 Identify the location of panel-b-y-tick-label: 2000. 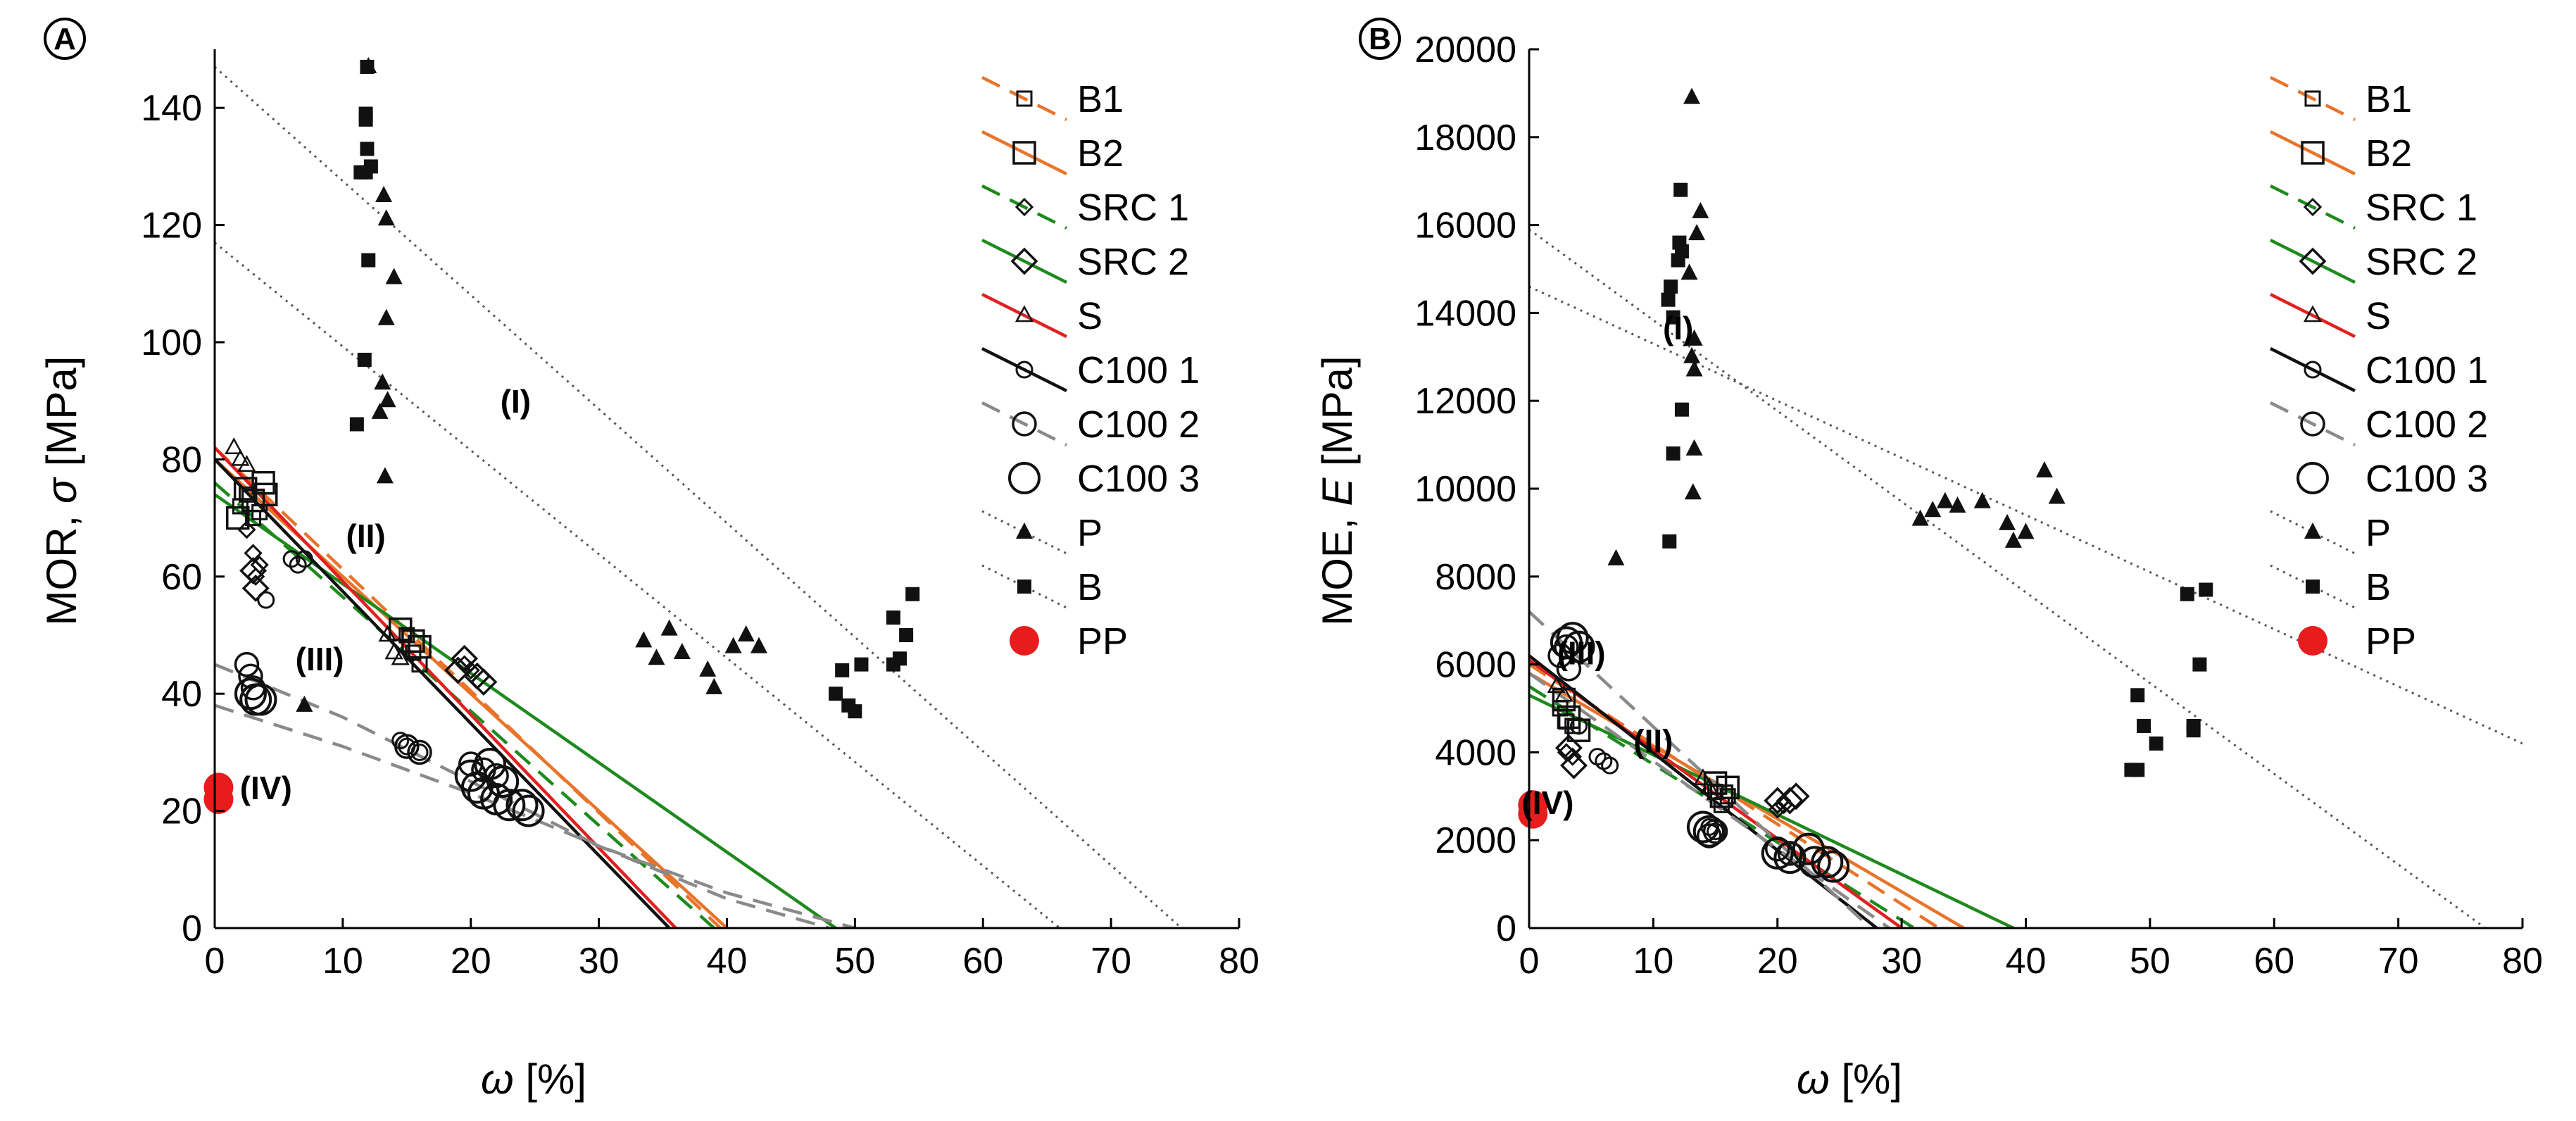
(1475, 841).